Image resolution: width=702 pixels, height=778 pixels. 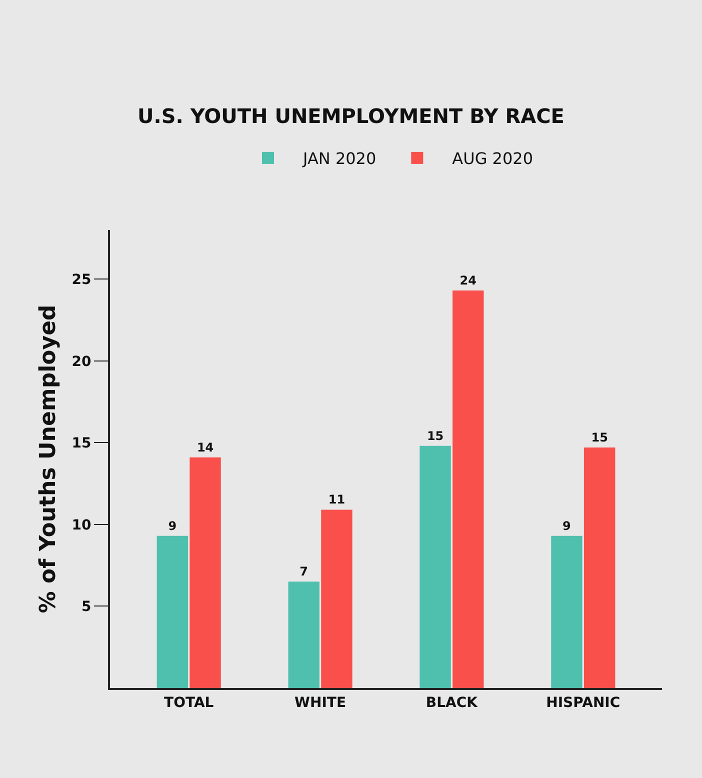 I want to click on y-tick-label: 5, so click(x=86, y=607).